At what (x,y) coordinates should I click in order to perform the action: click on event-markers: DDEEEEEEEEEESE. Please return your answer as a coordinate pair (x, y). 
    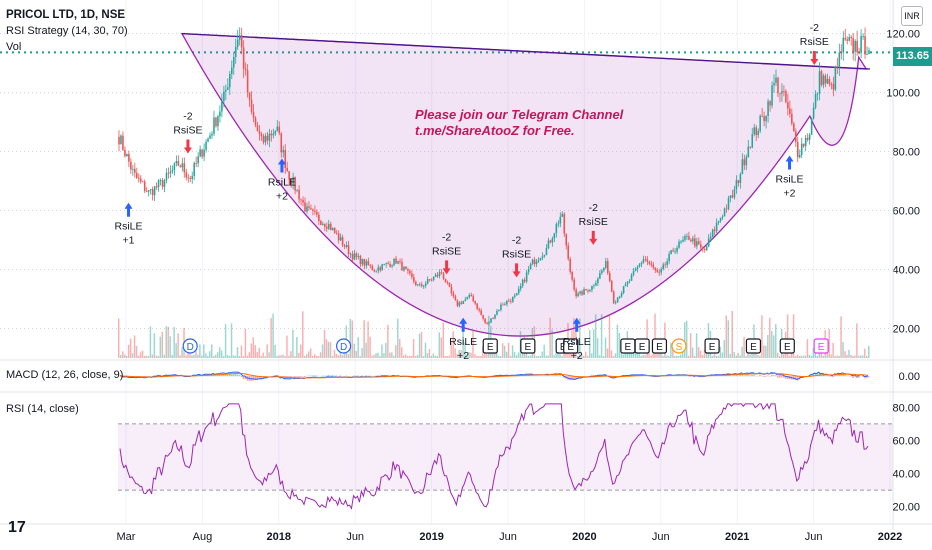
    Looking at the image, I should click on (505, 346).